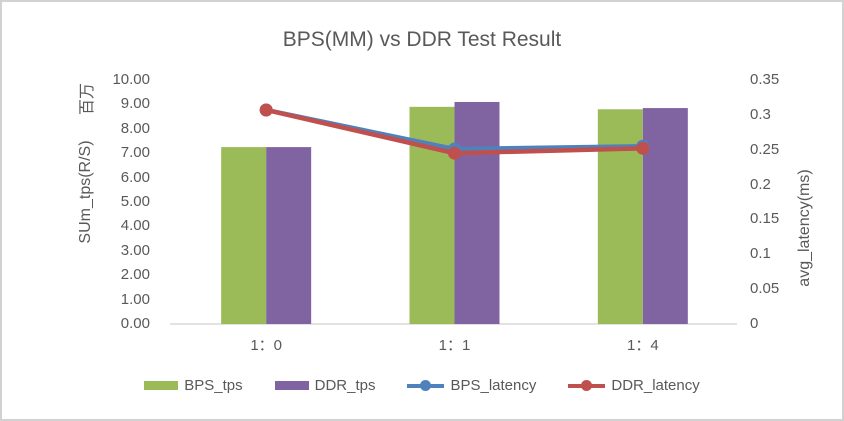  I want to click on y-tick-label-right: 0.15, so click(765, 219).